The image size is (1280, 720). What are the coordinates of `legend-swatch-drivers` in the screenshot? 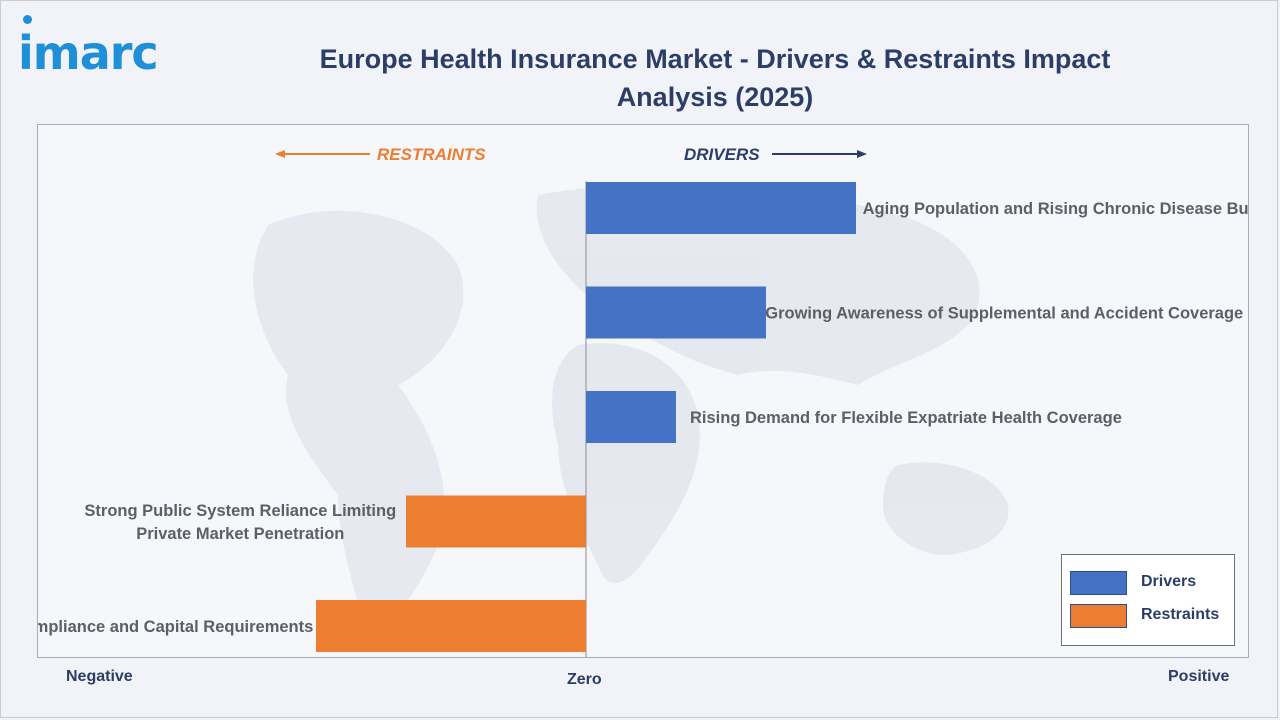 It's located at (1098, 583).